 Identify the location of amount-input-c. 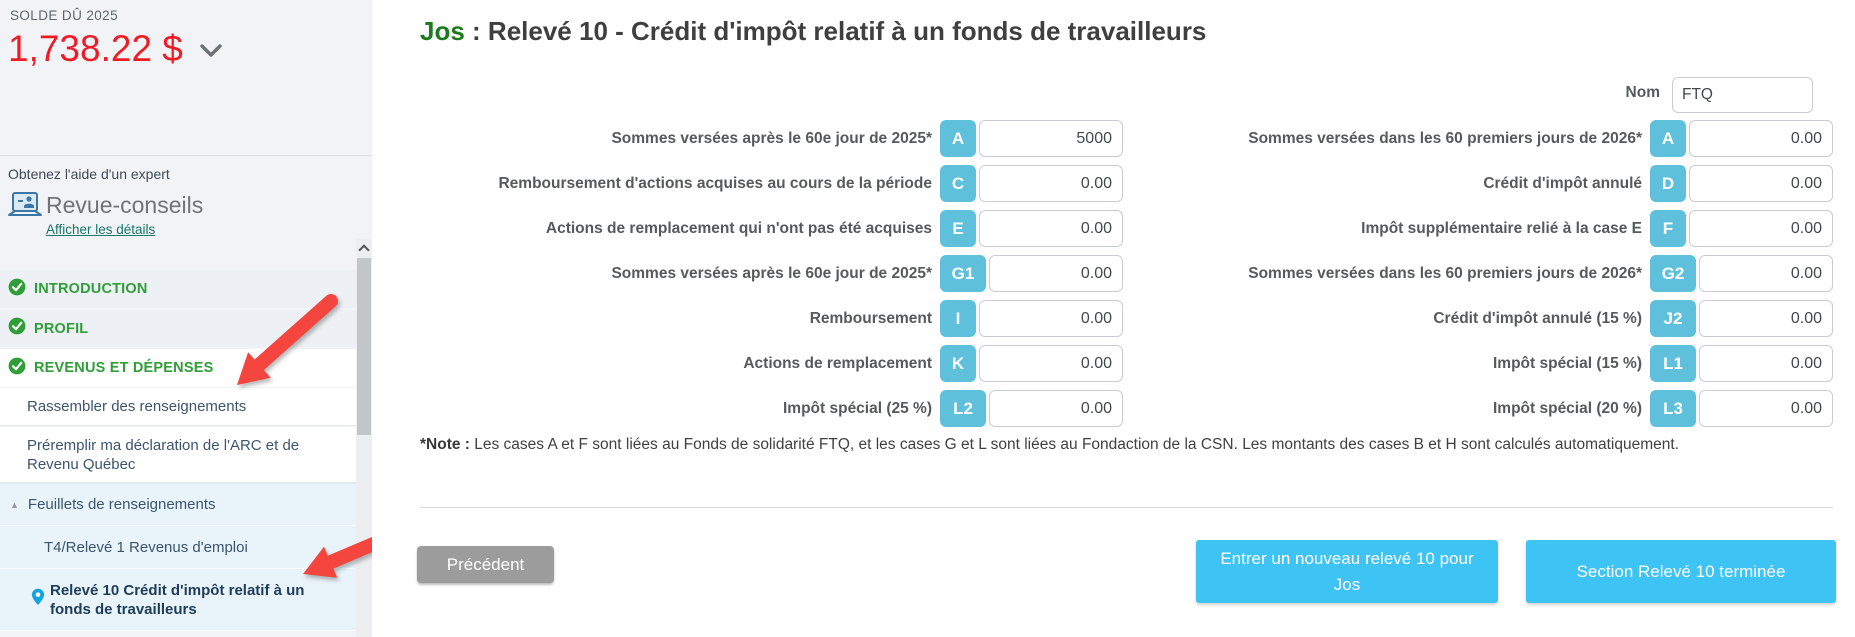
(1051, 183).